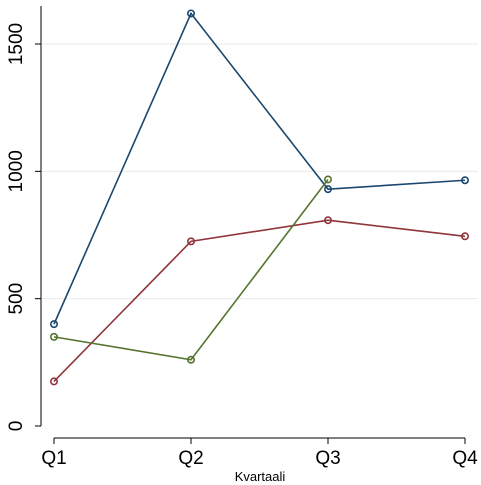 This screenshot has width=481, height=485. Describe the element at coordinates (260, 476) in the screenshot. I see `x-axis-title: Kvartaali` at that location.